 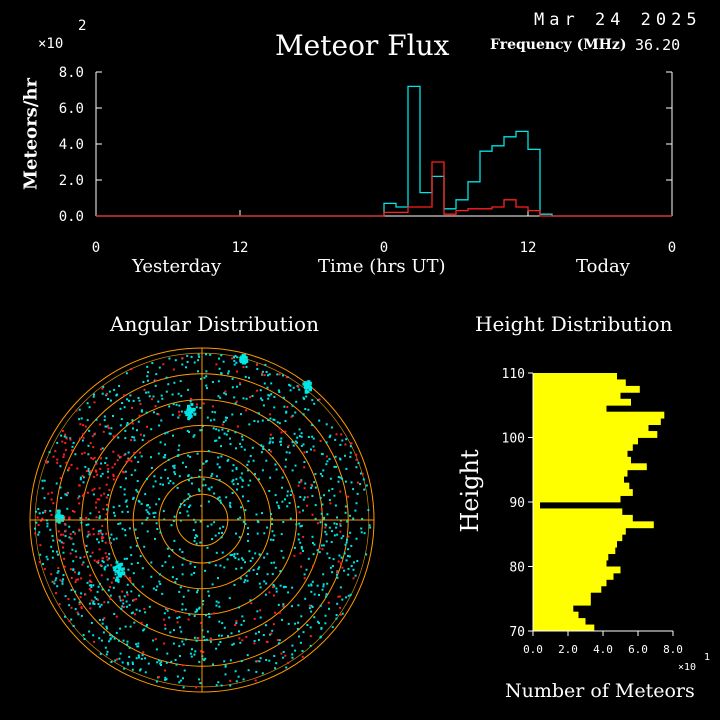 What do you see at coordinates (71, 181) in the screenshot?
I see `flux-y-tick-label: 2.0` at bounding box center [71, 181].